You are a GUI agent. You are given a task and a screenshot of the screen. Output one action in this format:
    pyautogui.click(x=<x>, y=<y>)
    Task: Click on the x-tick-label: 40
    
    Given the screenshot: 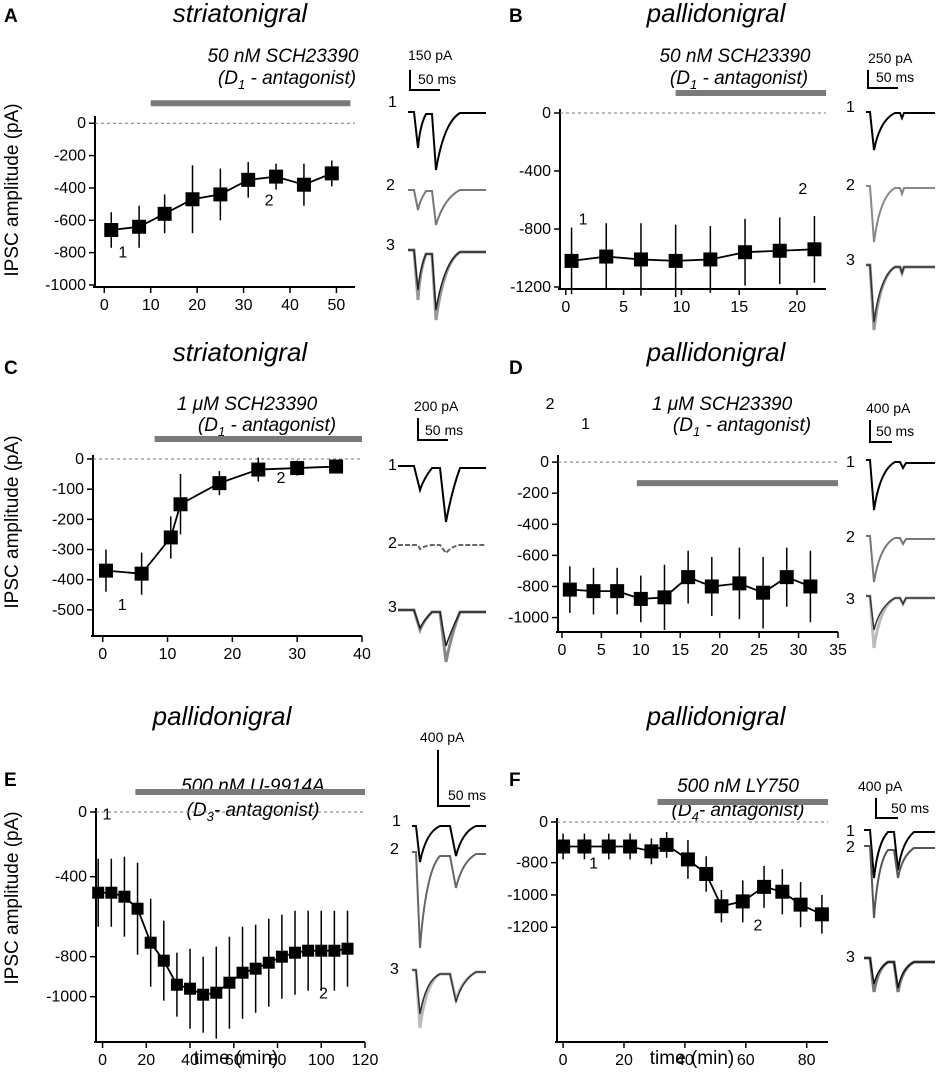 What is the action you would take?
    pyautogui.click(x=290, y=305)
    